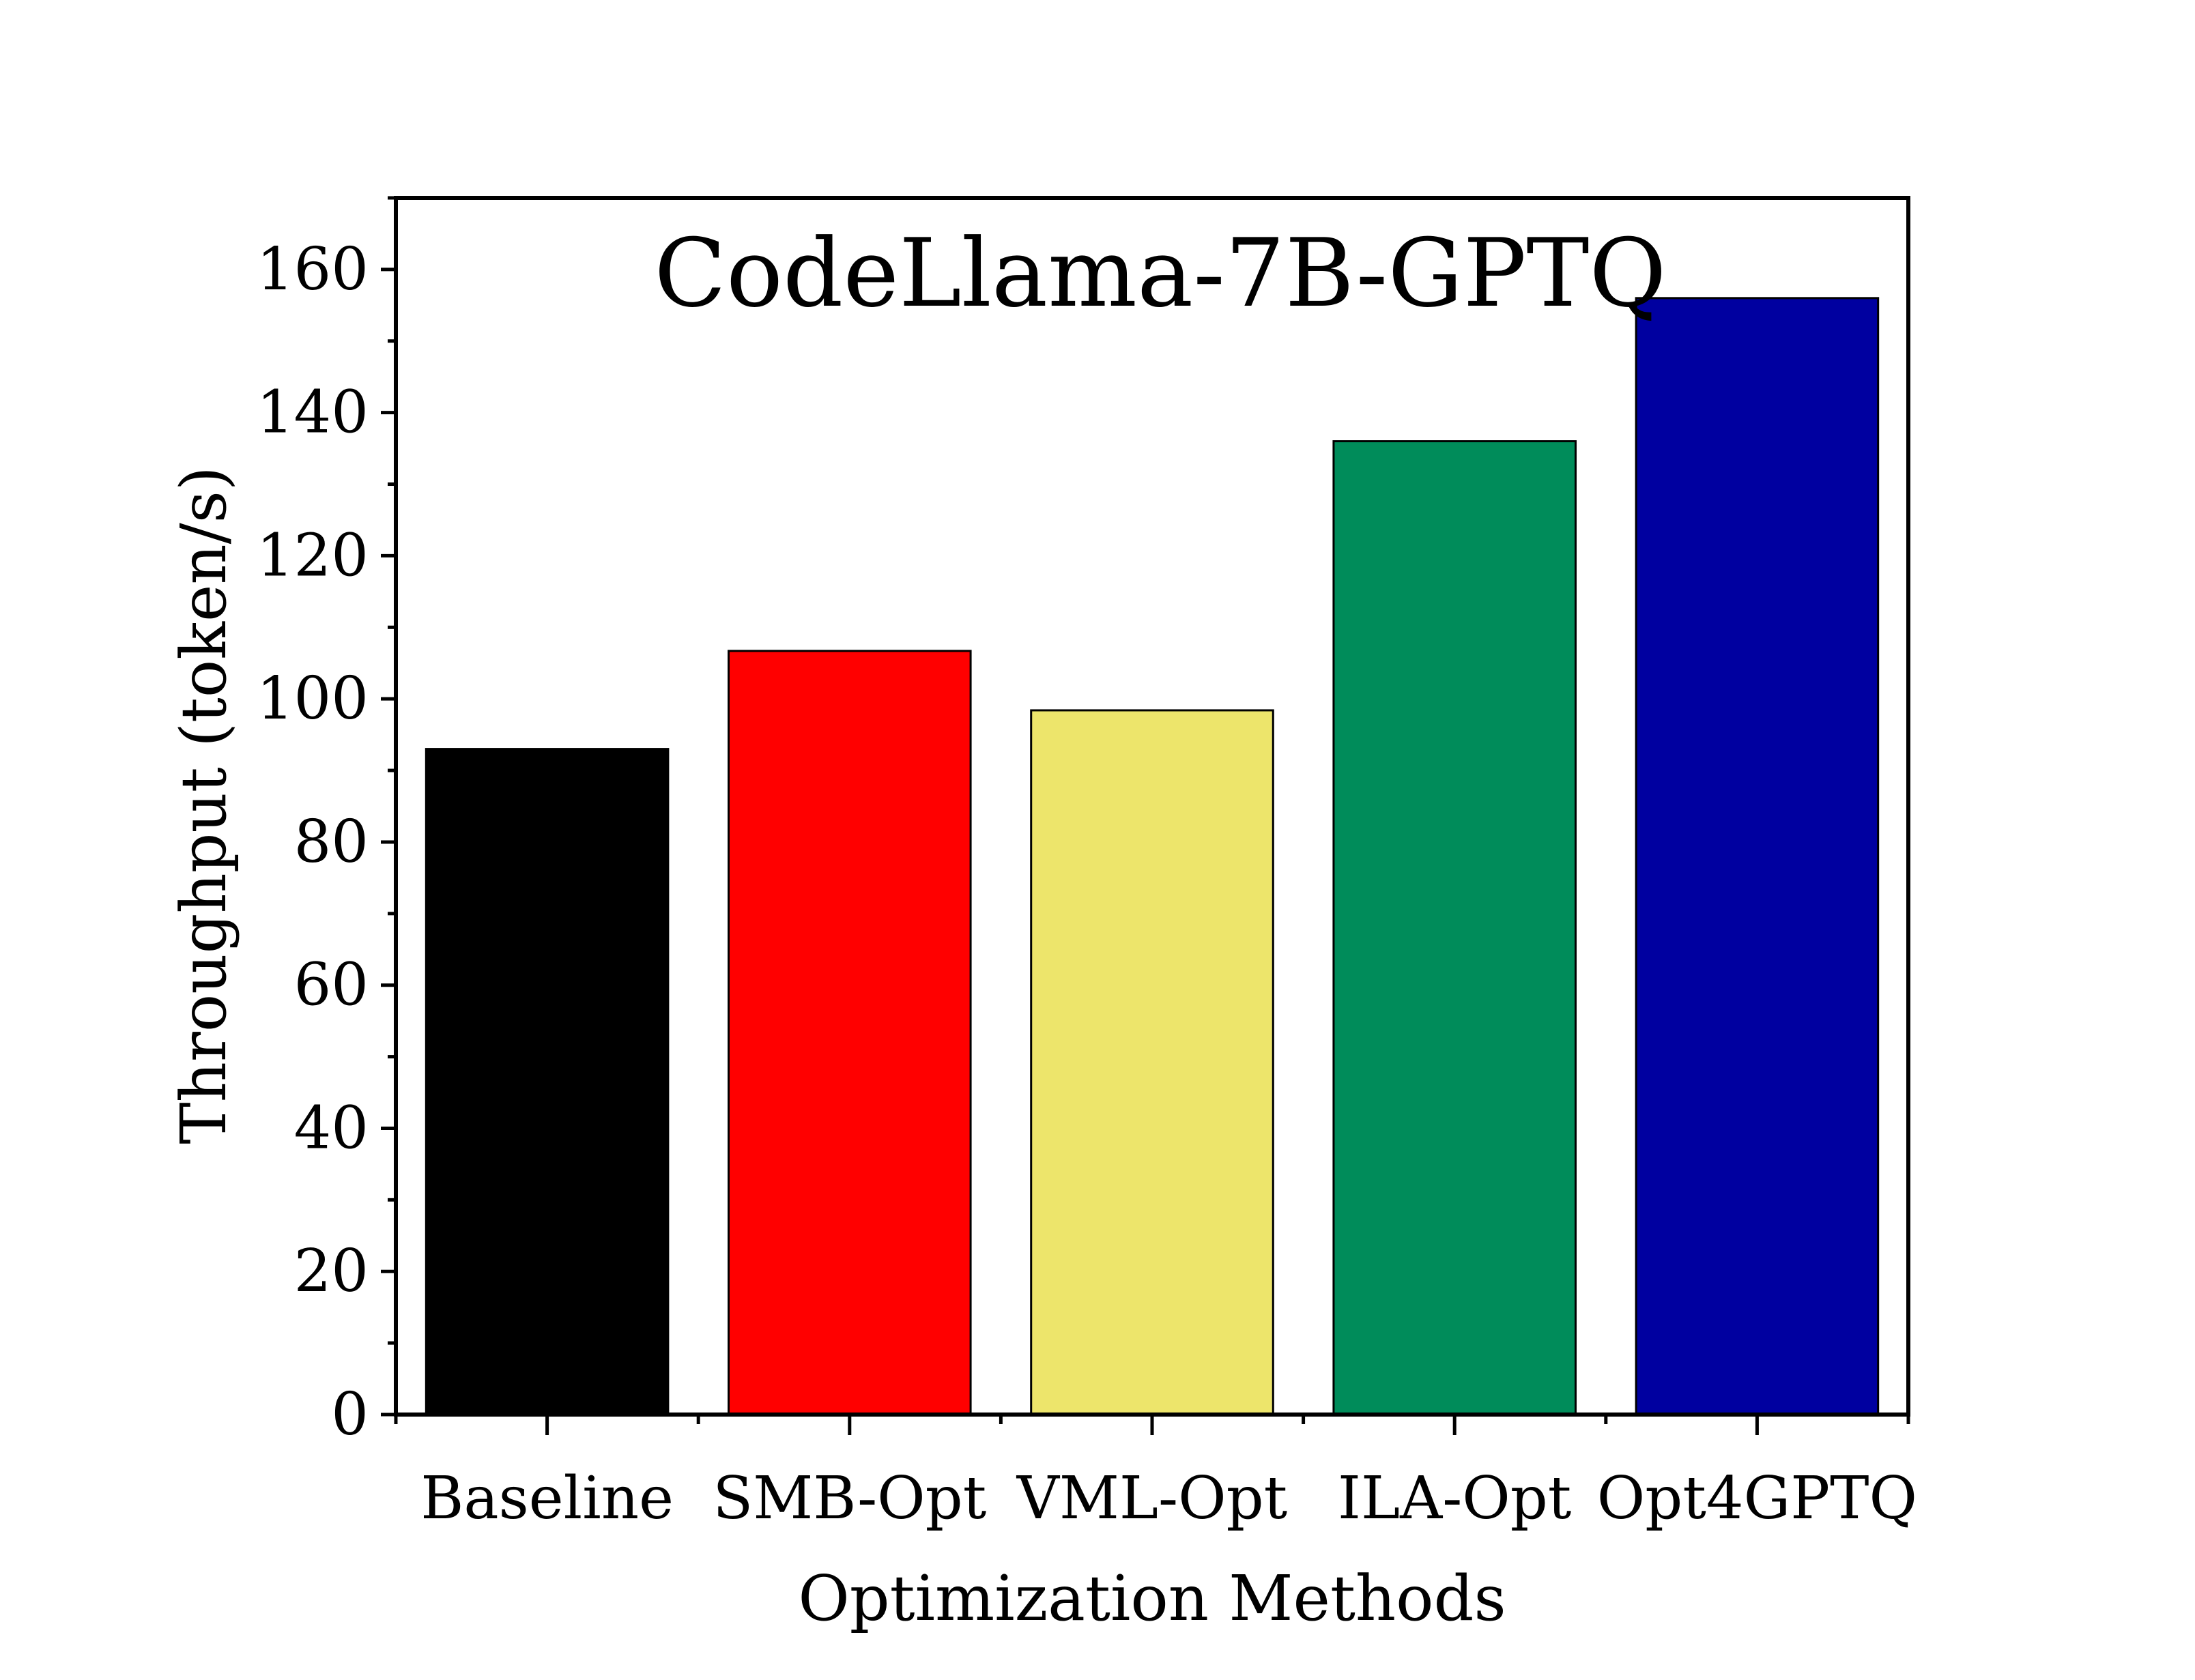 This screenshot has height=1680, width=2195. I want to click on bar-smb-opt, so click(850, 1033).